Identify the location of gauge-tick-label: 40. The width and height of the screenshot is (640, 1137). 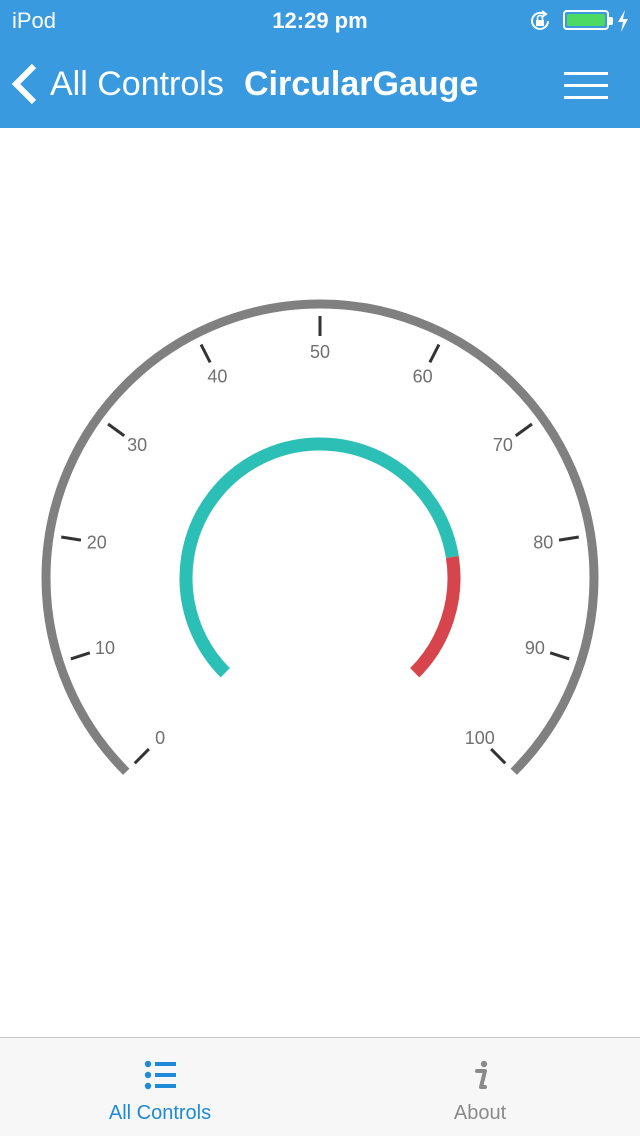
(217, 377).